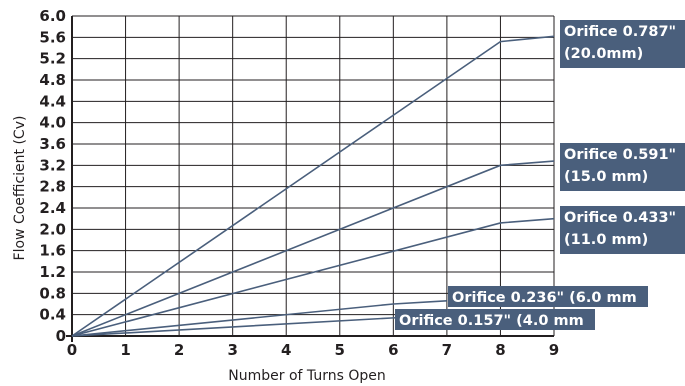 The image size is (685, 386). What do you see at coordinates (620, 218) in the screenshot?
I see `series-label-text: Orifice 0.433"` at bounding box center [620, 218].